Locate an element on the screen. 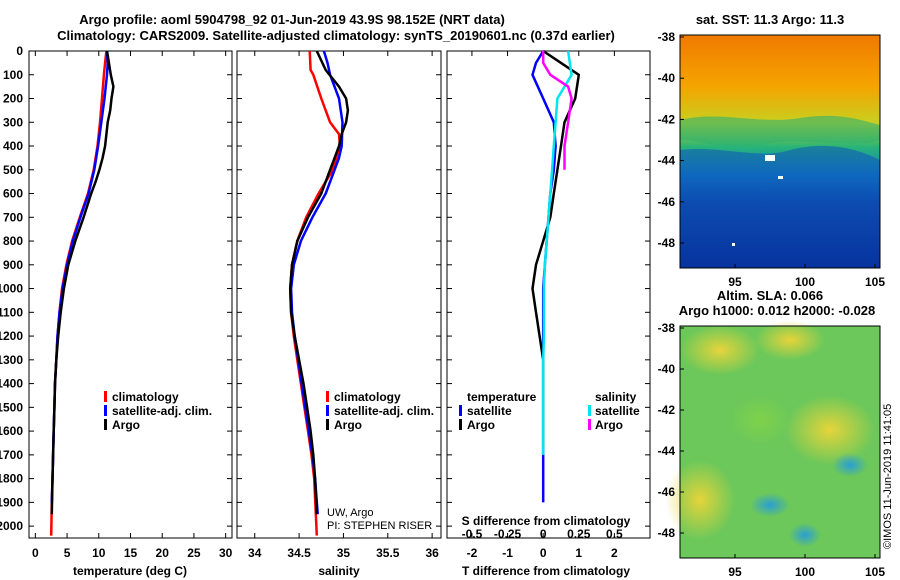  depth-tick-label: 1300 is located at coordinates (11, 360).